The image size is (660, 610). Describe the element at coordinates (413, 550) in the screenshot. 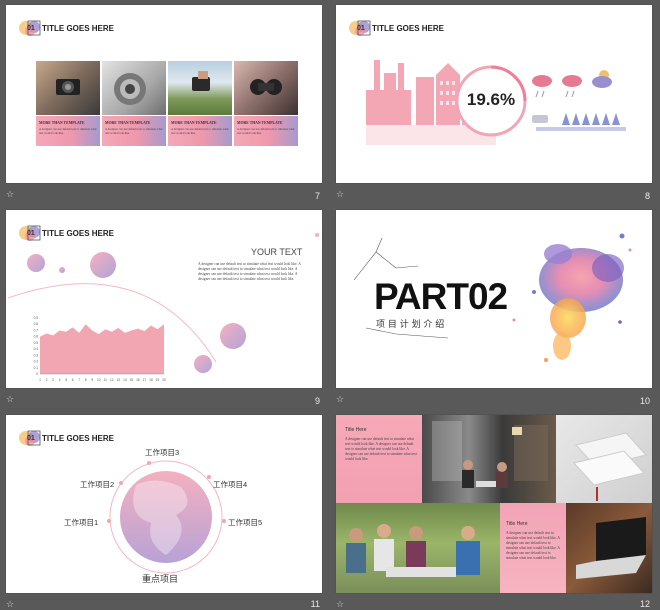

I see `students-icon` at that location.